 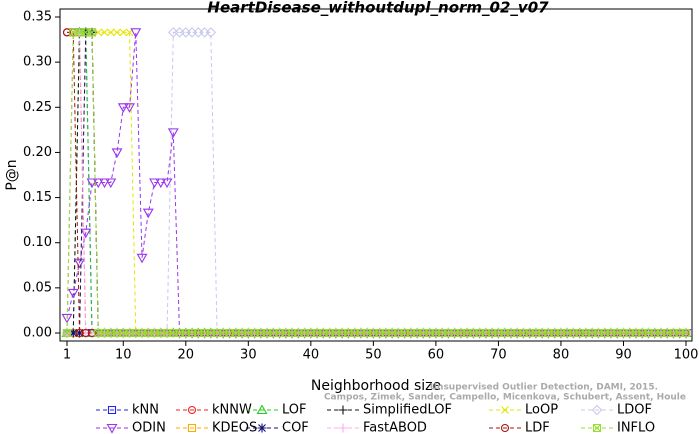 What do you see at coordinates (186, 355) in the screenshot?
I see `x-tick-label: 20` at bounding box center [186, 355].